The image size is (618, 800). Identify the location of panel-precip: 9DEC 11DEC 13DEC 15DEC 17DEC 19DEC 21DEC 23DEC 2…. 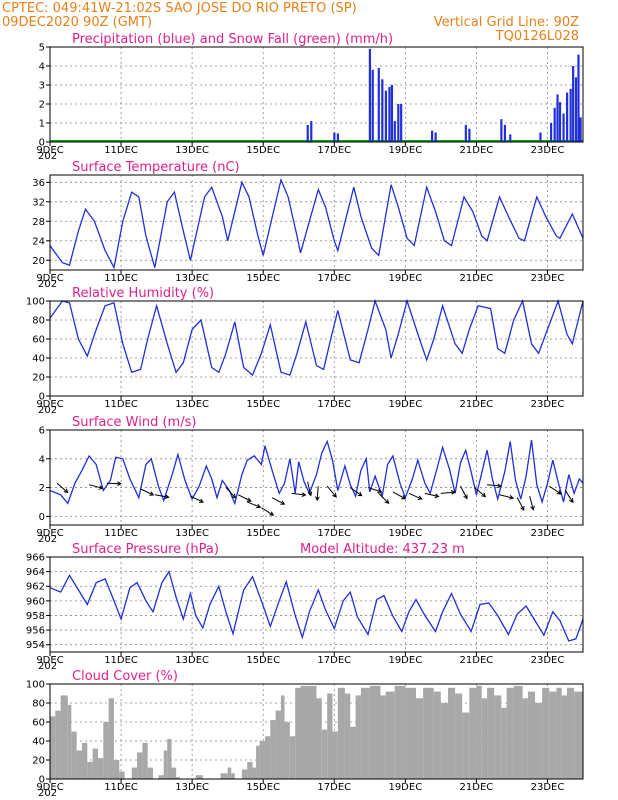
(310, 97).